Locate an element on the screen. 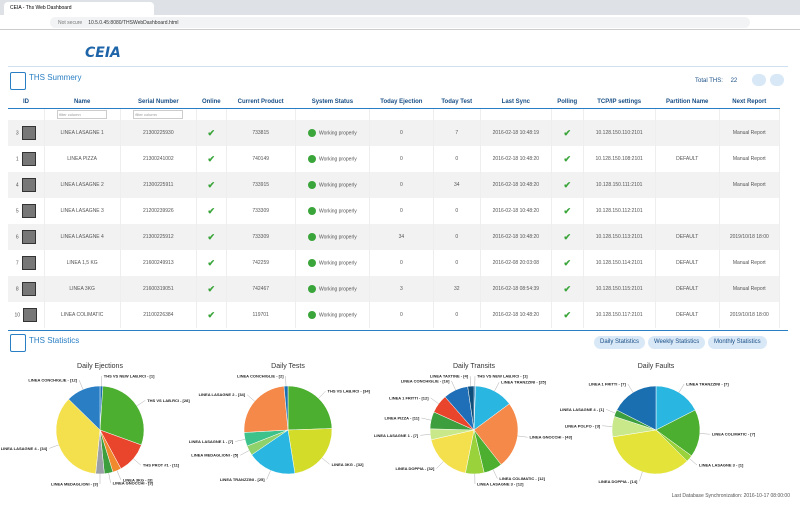  stats-button: Monthly Statistics is located at coordinates (737, 342).